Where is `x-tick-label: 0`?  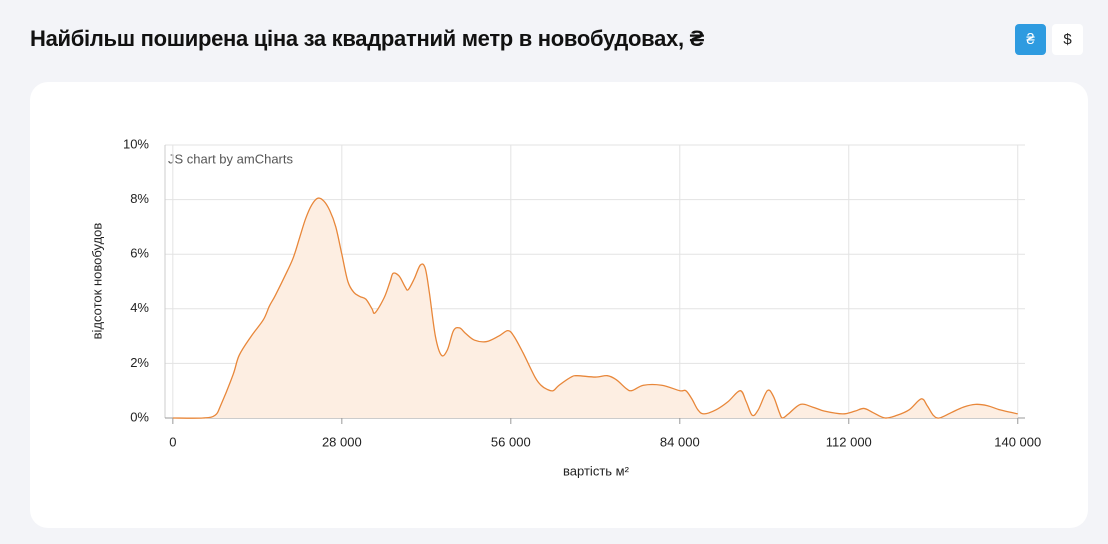
x-tick-label: 0 is located at coordinates (172, 441).